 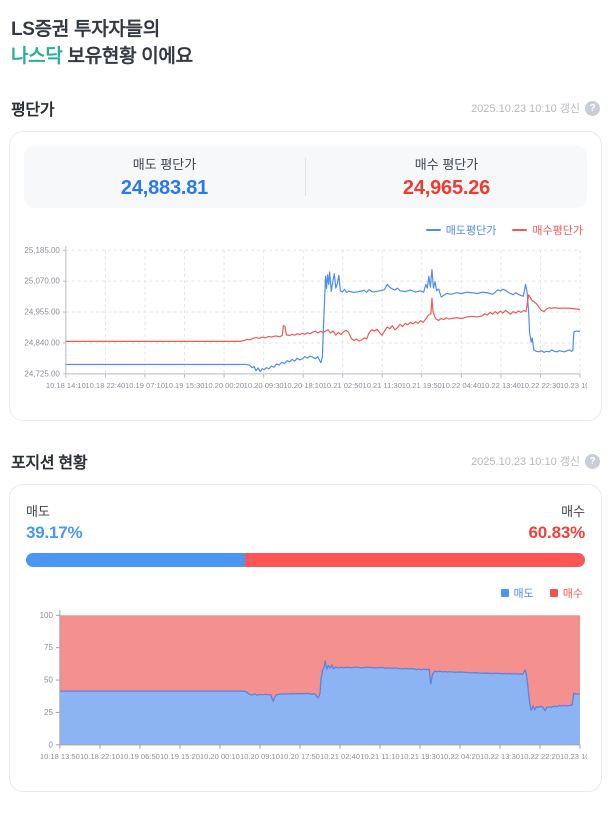 I want to click on position-ratio-bar, so click(x=305, y=560).